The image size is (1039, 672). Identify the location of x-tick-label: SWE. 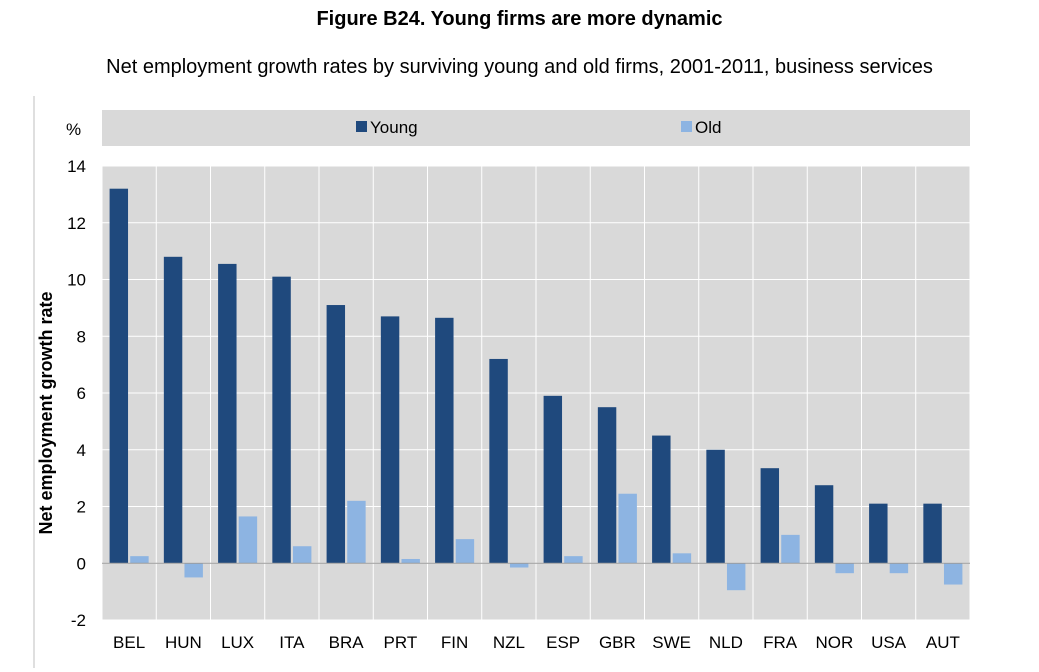
(671, 642).